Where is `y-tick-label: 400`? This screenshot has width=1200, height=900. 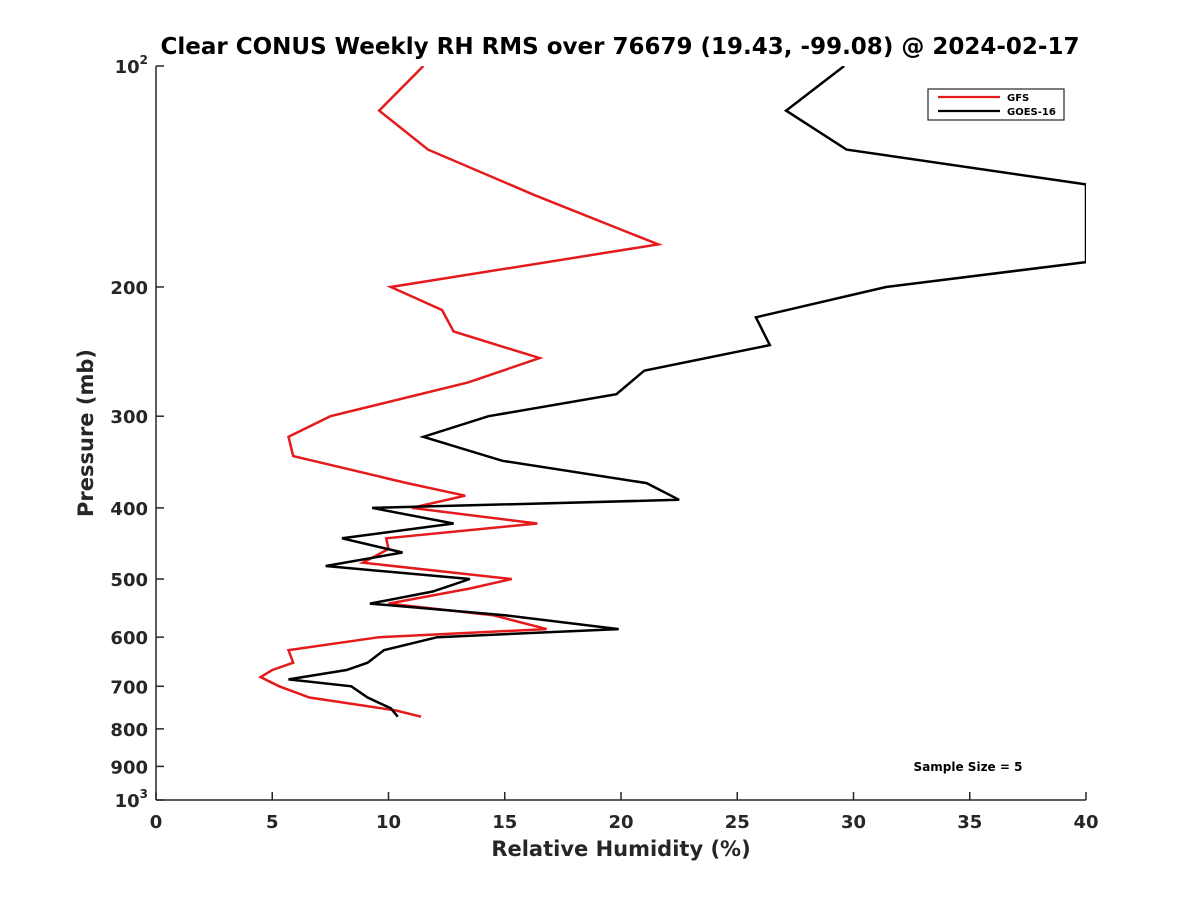 y-tick-label: 400 is located at coordinates (129, 509).